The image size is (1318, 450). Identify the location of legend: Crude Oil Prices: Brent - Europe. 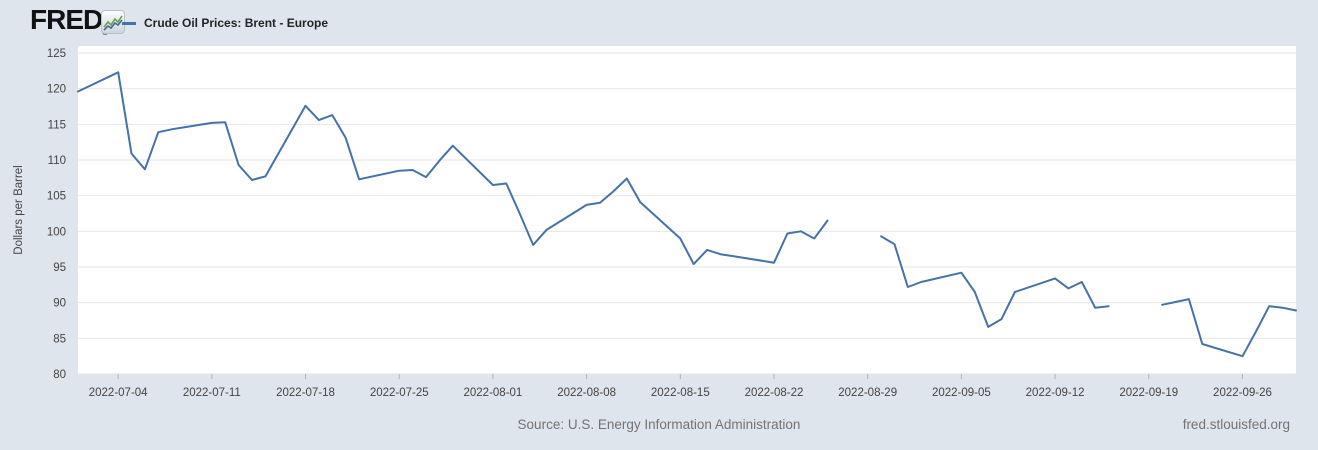
(225, 23).